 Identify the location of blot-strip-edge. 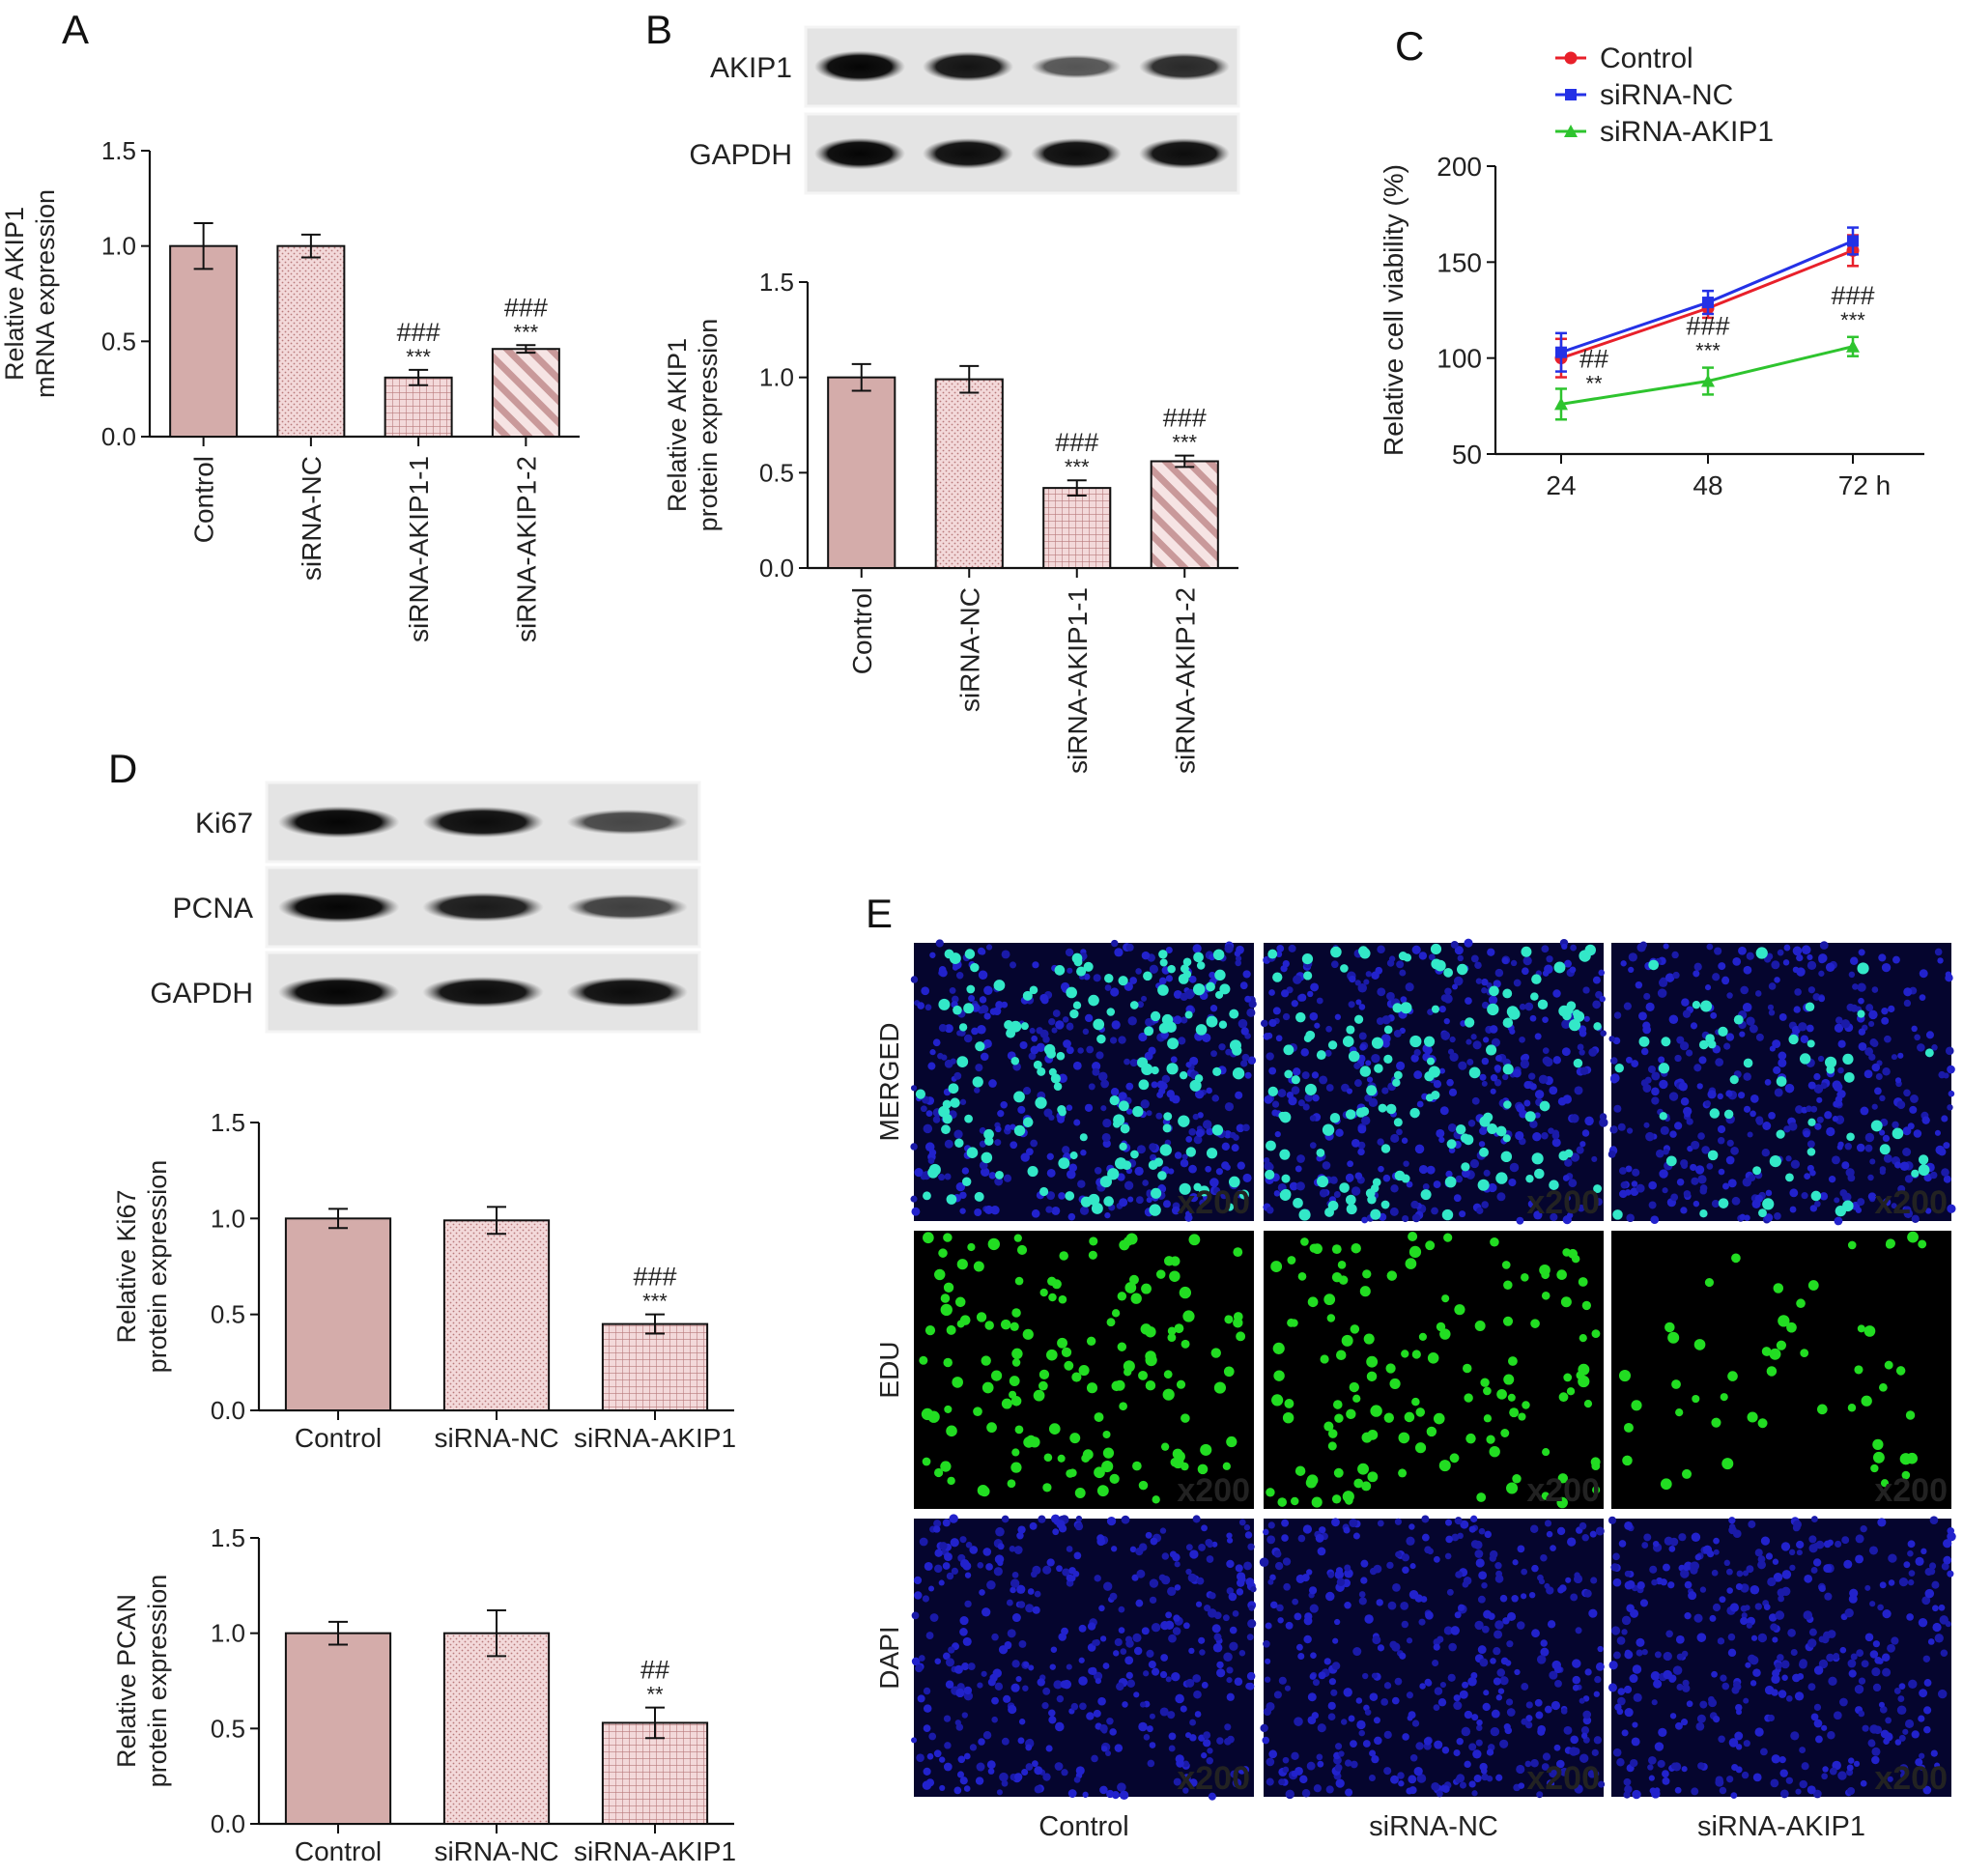
(483, 822).